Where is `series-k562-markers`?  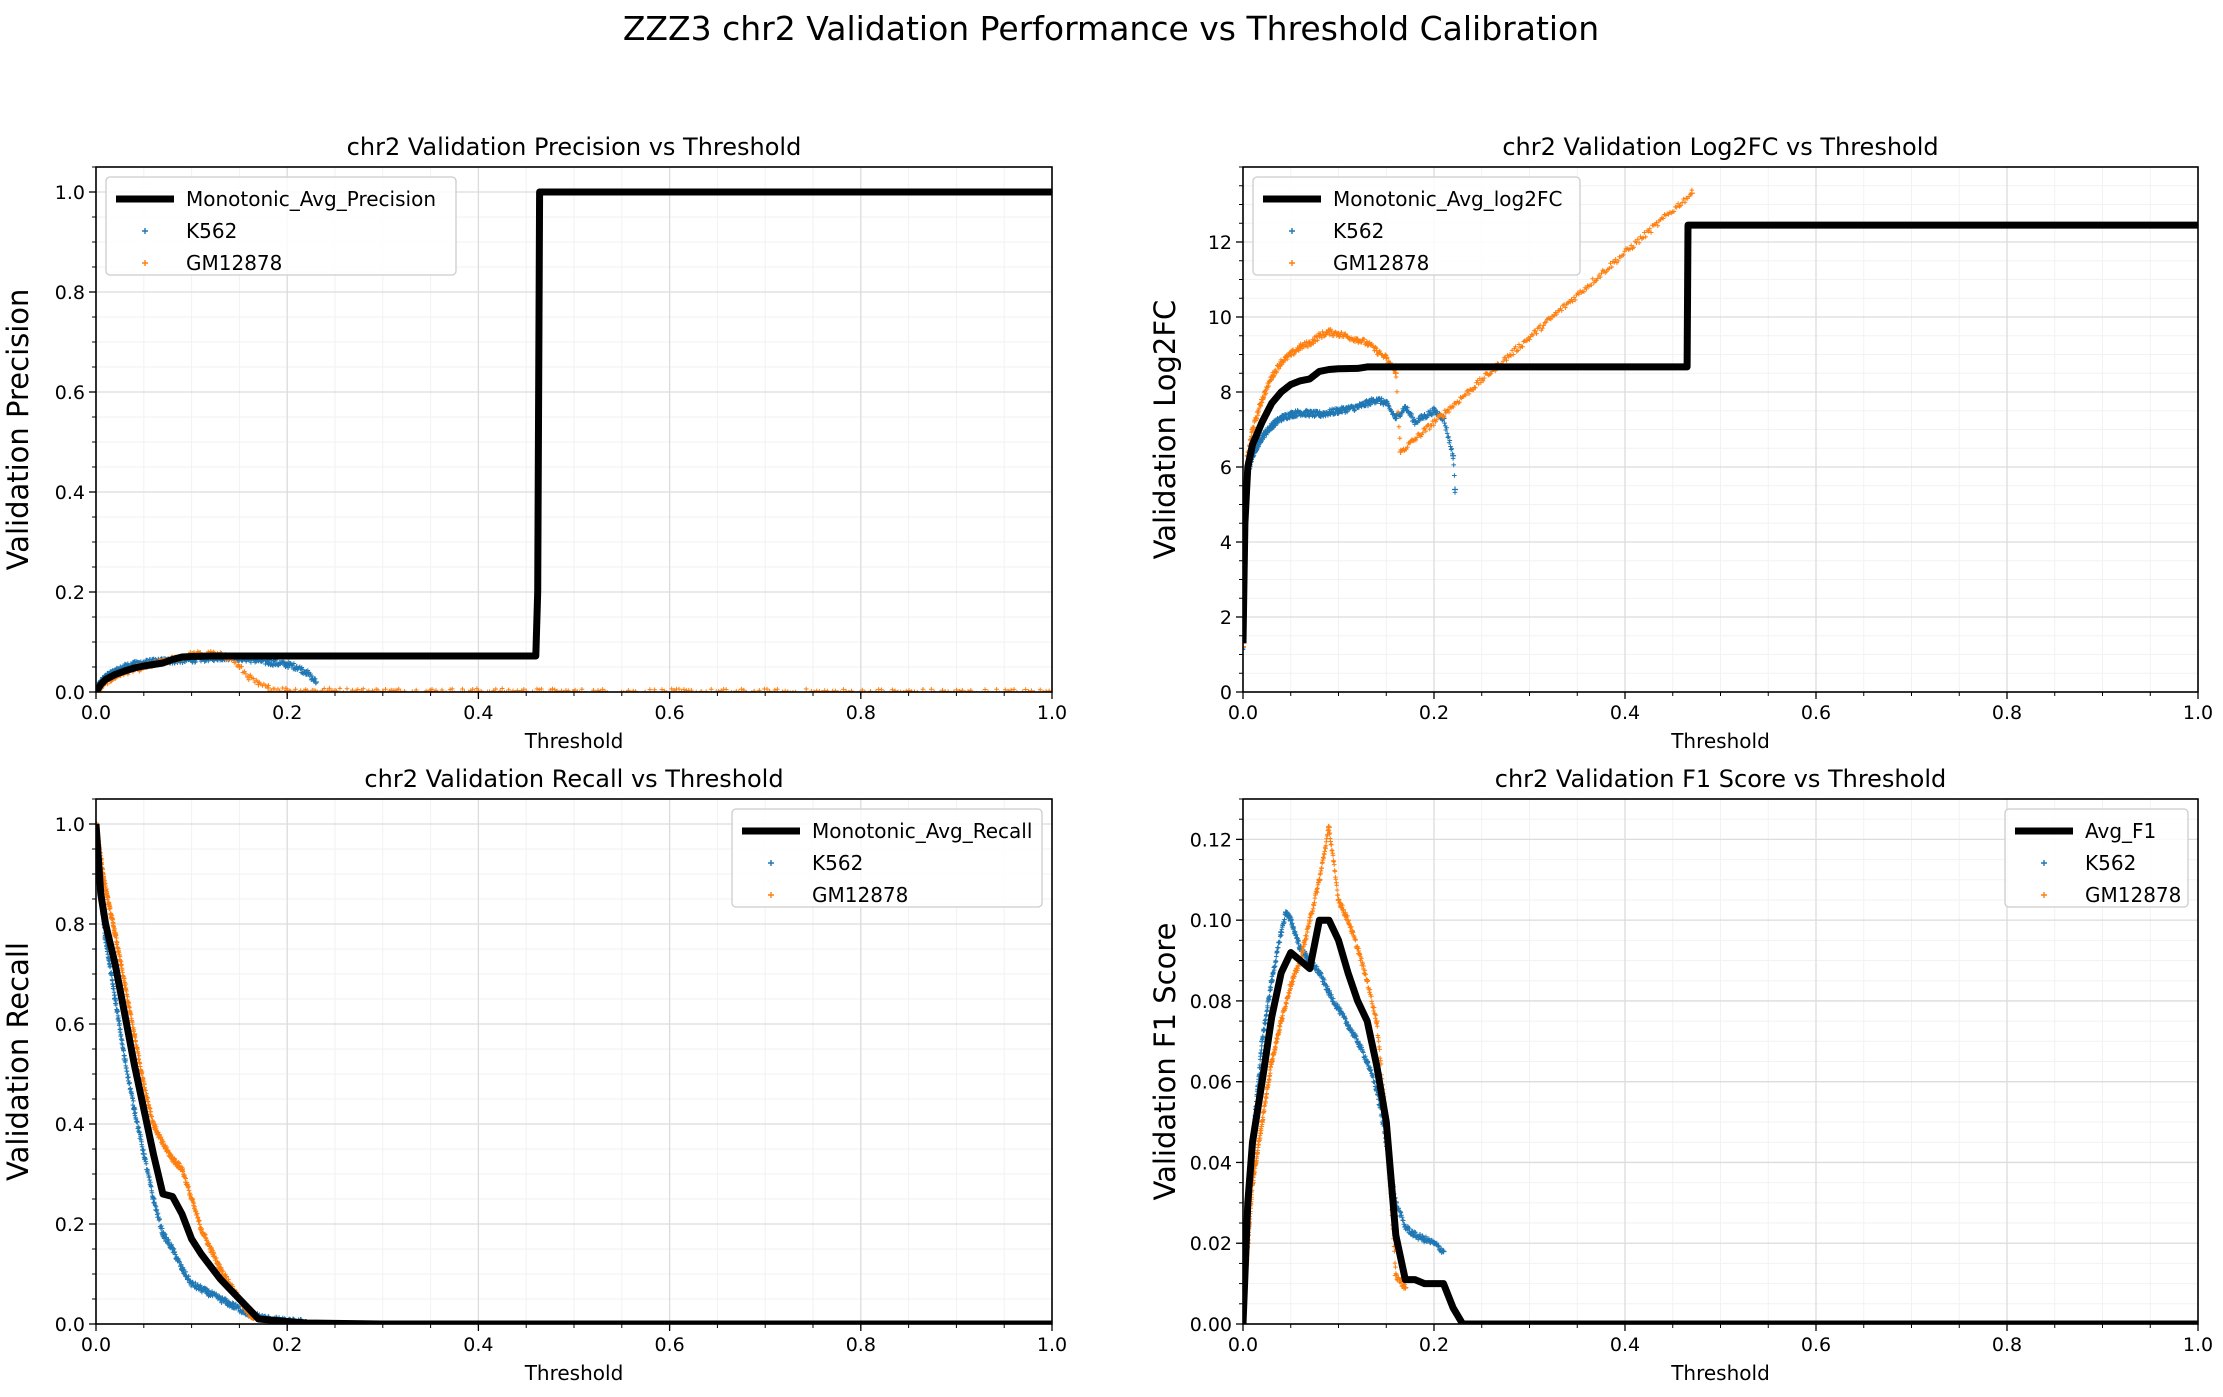
series-k562-markers is located at coordinates (1345, 1116).